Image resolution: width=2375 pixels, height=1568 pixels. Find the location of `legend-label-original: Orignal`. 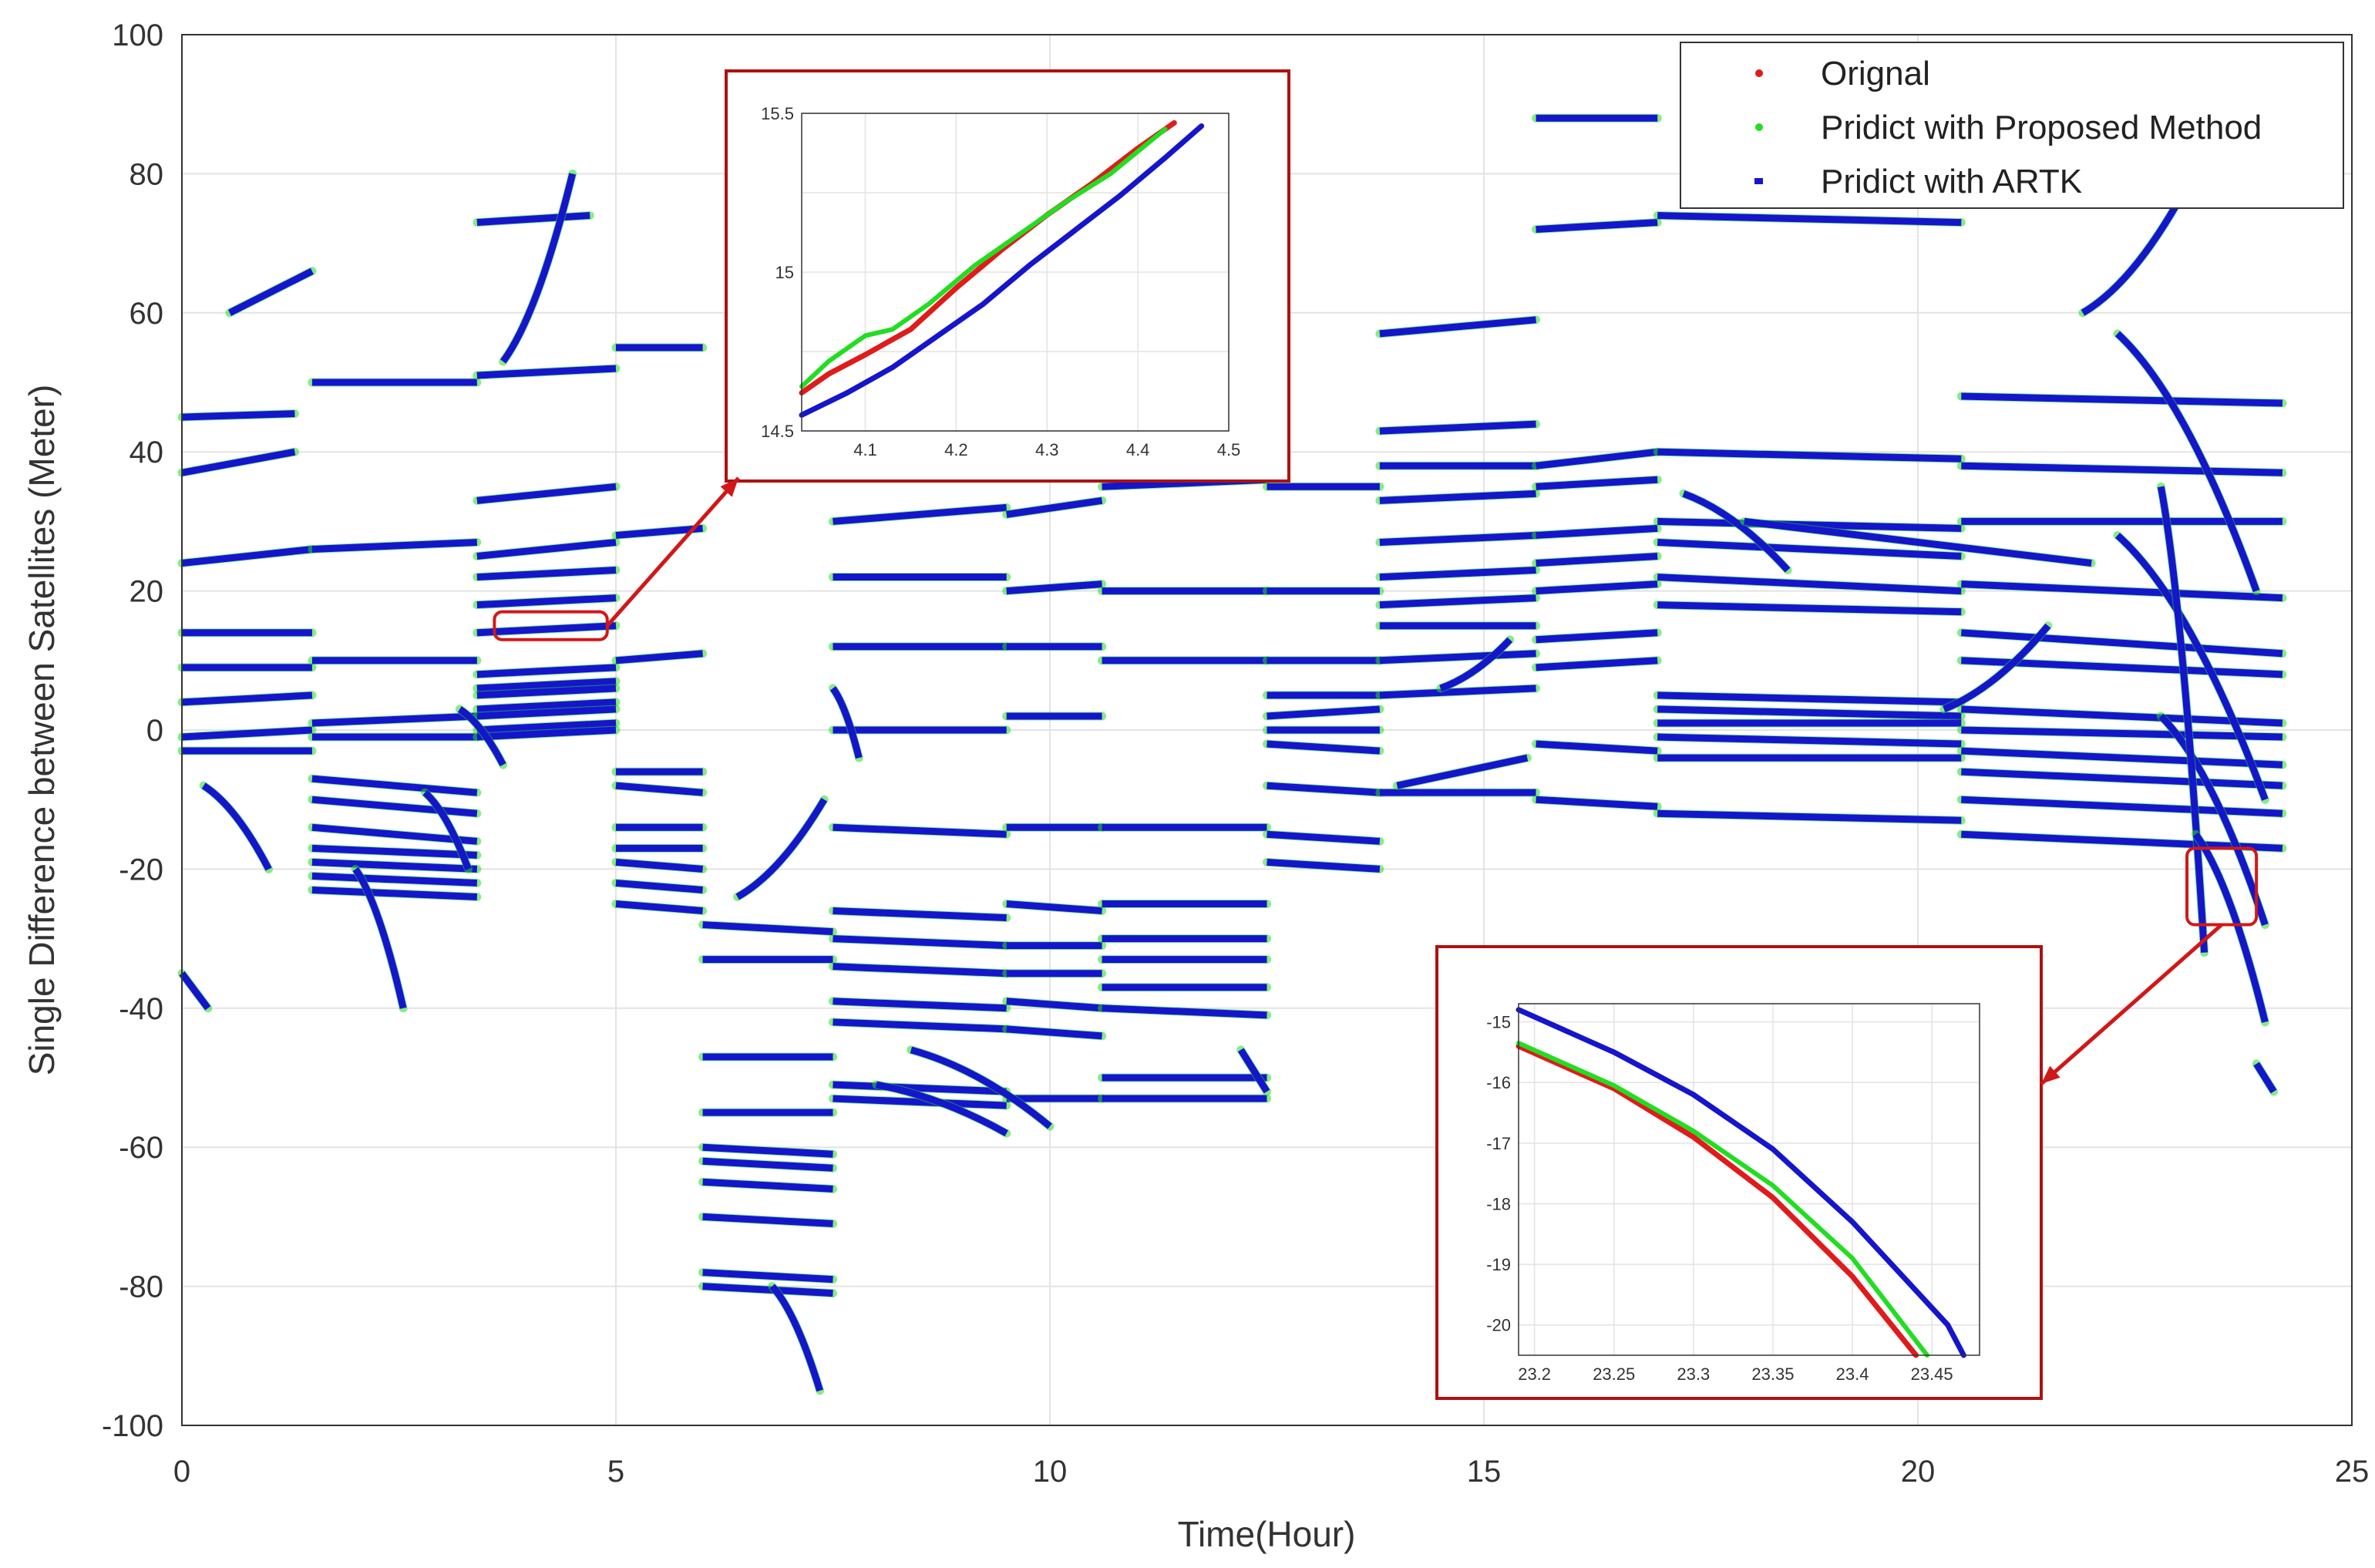

legend-label-original: Orignal is located at coordinates (1876, 74).